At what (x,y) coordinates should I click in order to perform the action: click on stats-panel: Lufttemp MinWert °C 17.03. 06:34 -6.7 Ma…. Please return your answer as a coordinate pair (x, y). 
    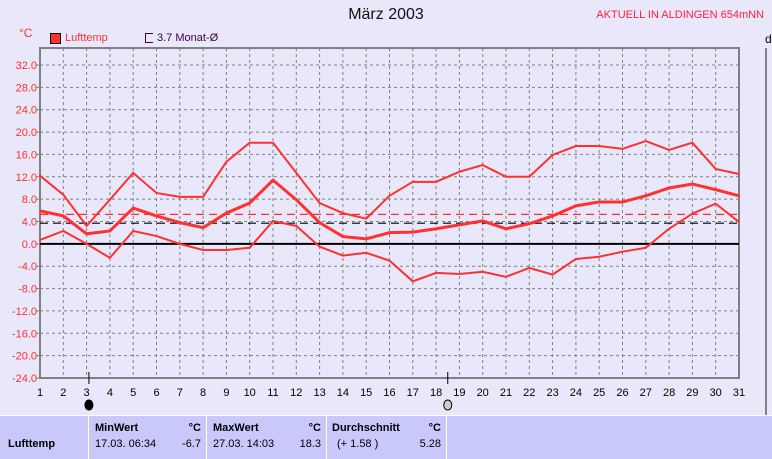
    Looking at the image, I should click on (386, 437).